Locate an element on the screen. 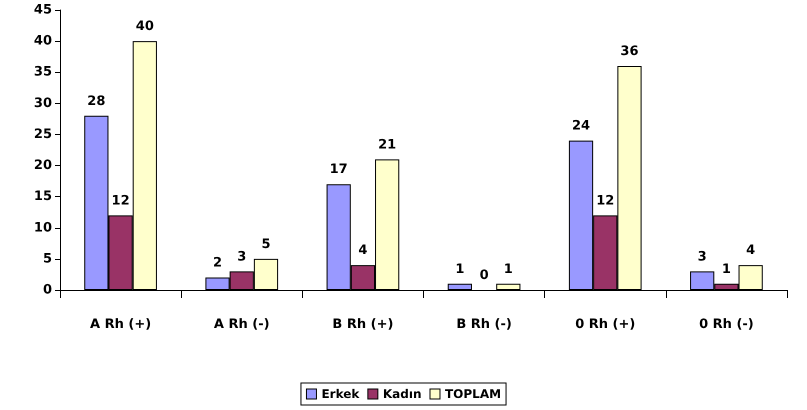  y-tick-label: 45 is located at coordinates (43, 10).